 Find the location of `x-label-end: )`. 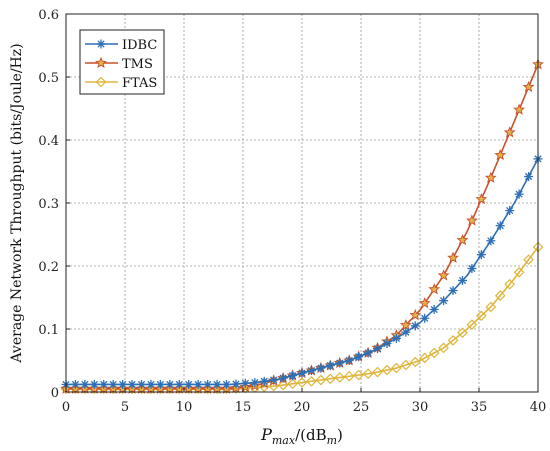

x-label-end: ) is located at coordinates (340, 435).